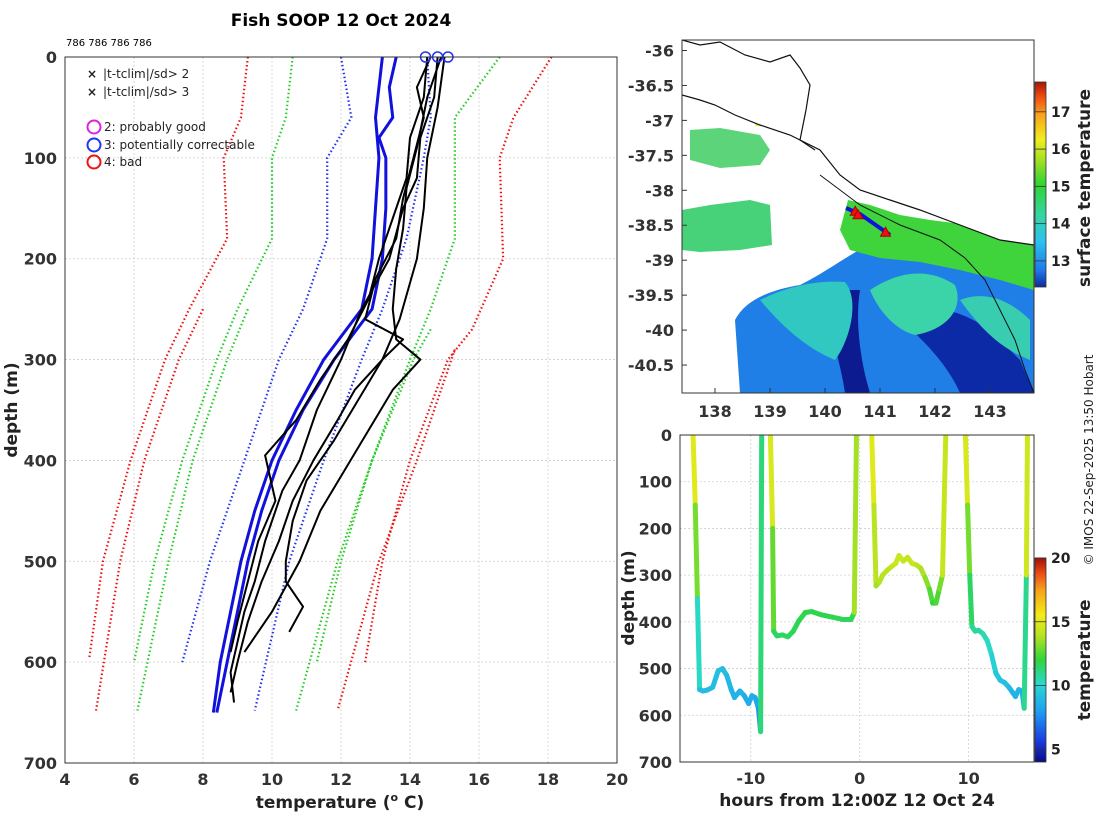 This screenshot has height=820, width=1100. Describe the element at coordinates (1085, 659) in the screenshot. I see `section-colorbar-label: temperature` at that location.